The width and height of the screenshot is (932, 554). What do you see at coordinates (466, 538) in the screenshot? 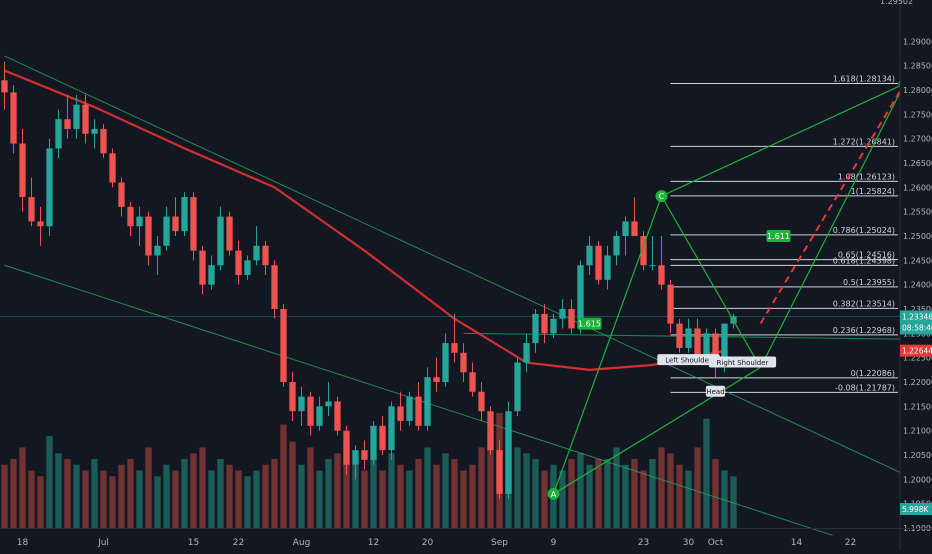
I see `time-axis: 18 Jul 15 22 Aug 12 20 Sep 9 23 30 Oct 14 22` at bounding box center [466, 538].